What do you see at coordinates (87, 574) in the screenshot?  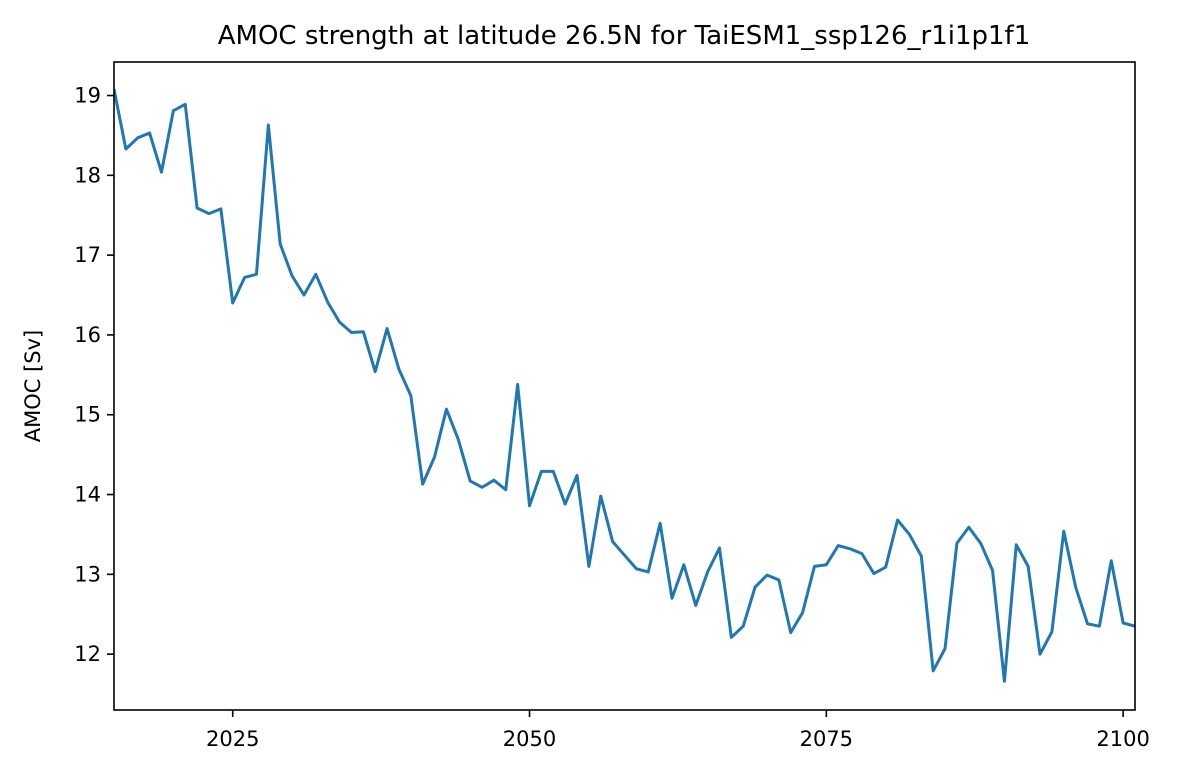 I see `y-tick-label: 13` at bounding box center [87, 574].